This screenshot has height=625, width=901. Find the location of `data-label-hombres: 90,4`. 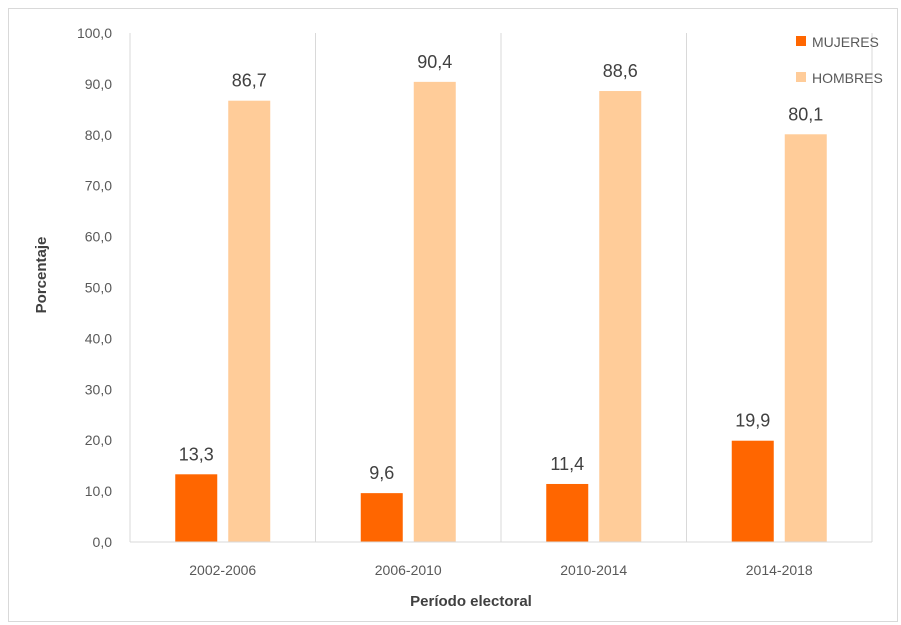

data-label-hombres: 90,4 is located at coordinates (434, 62).